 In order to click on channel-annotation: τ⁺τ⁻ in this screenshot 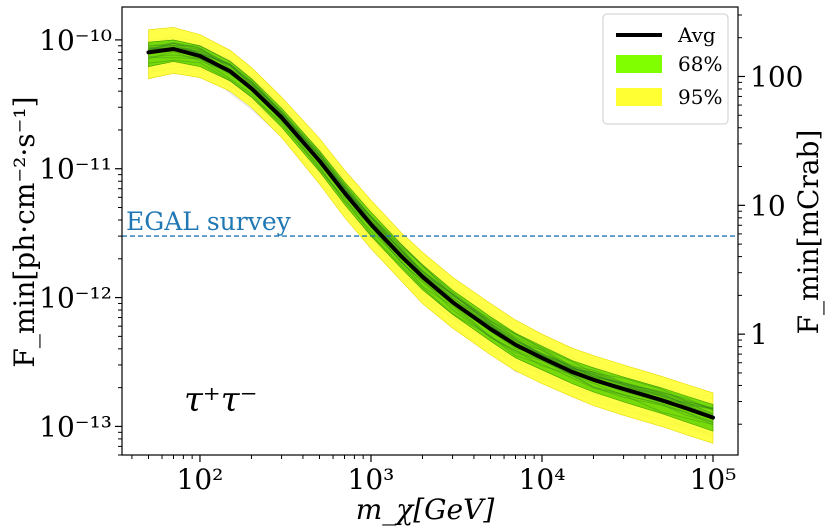, I will do `click(221, 400)`.